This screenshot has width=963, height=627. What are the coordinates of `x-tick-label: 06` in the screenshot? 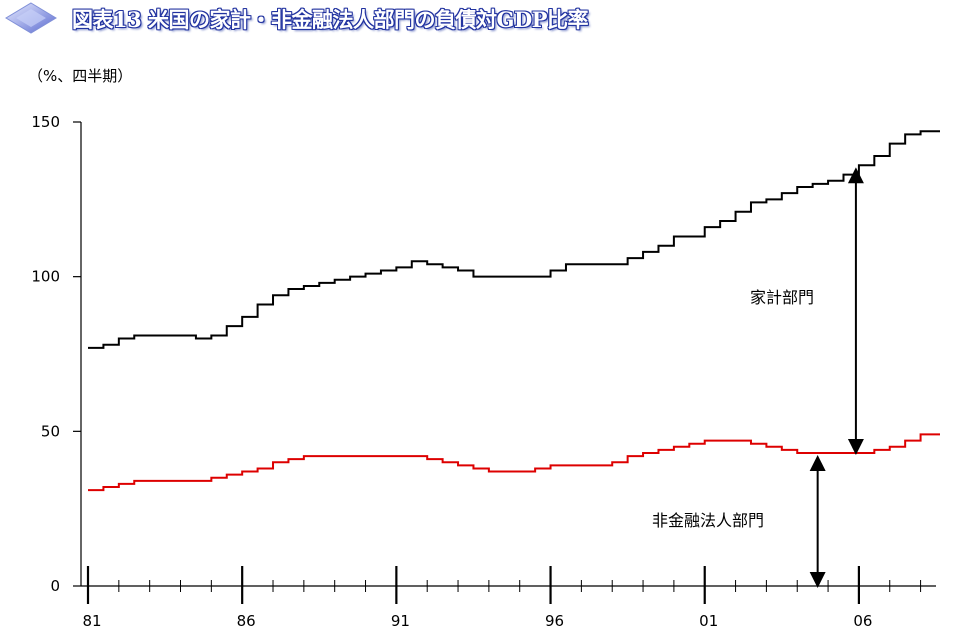 It's located at (862, 619).